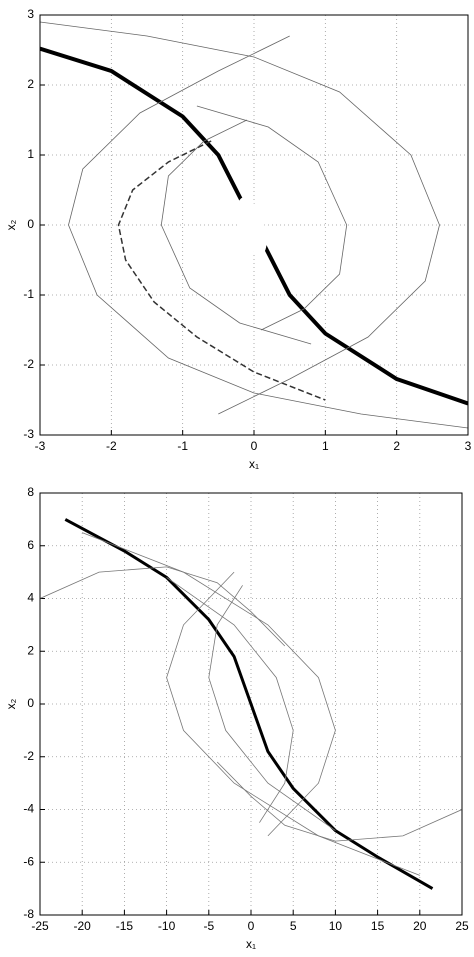 This screenshot has height=957, width=474. What do you see at coordinates (182, 446) in the screenshot?
I see `x-tick-label: -1` at bounding box center [182, 446].